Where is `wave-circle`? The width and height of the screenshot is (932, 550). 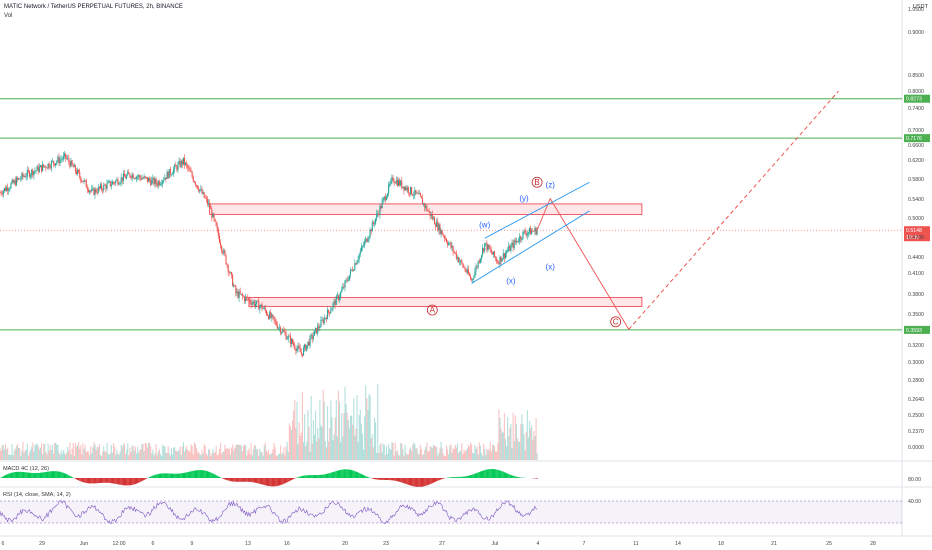
wave-circle is located at coordinates (616, 322).